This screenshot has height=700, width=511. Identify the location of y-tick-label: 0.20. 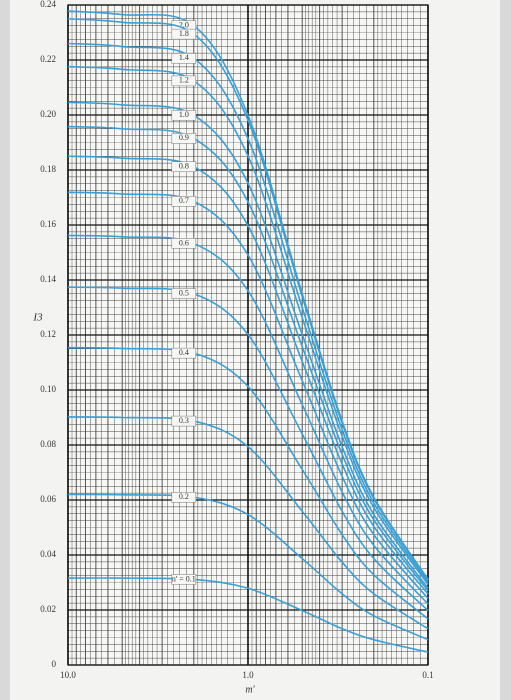
(48, 114).